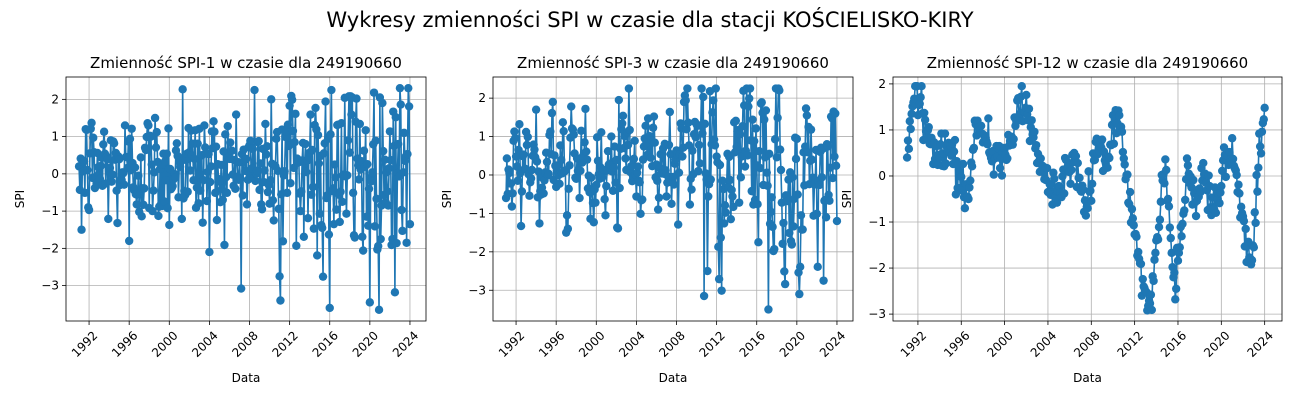 The height and width of the screenshot is (400, 1300). I want to click on x-tick-label: 2016, so click(1173, 343).